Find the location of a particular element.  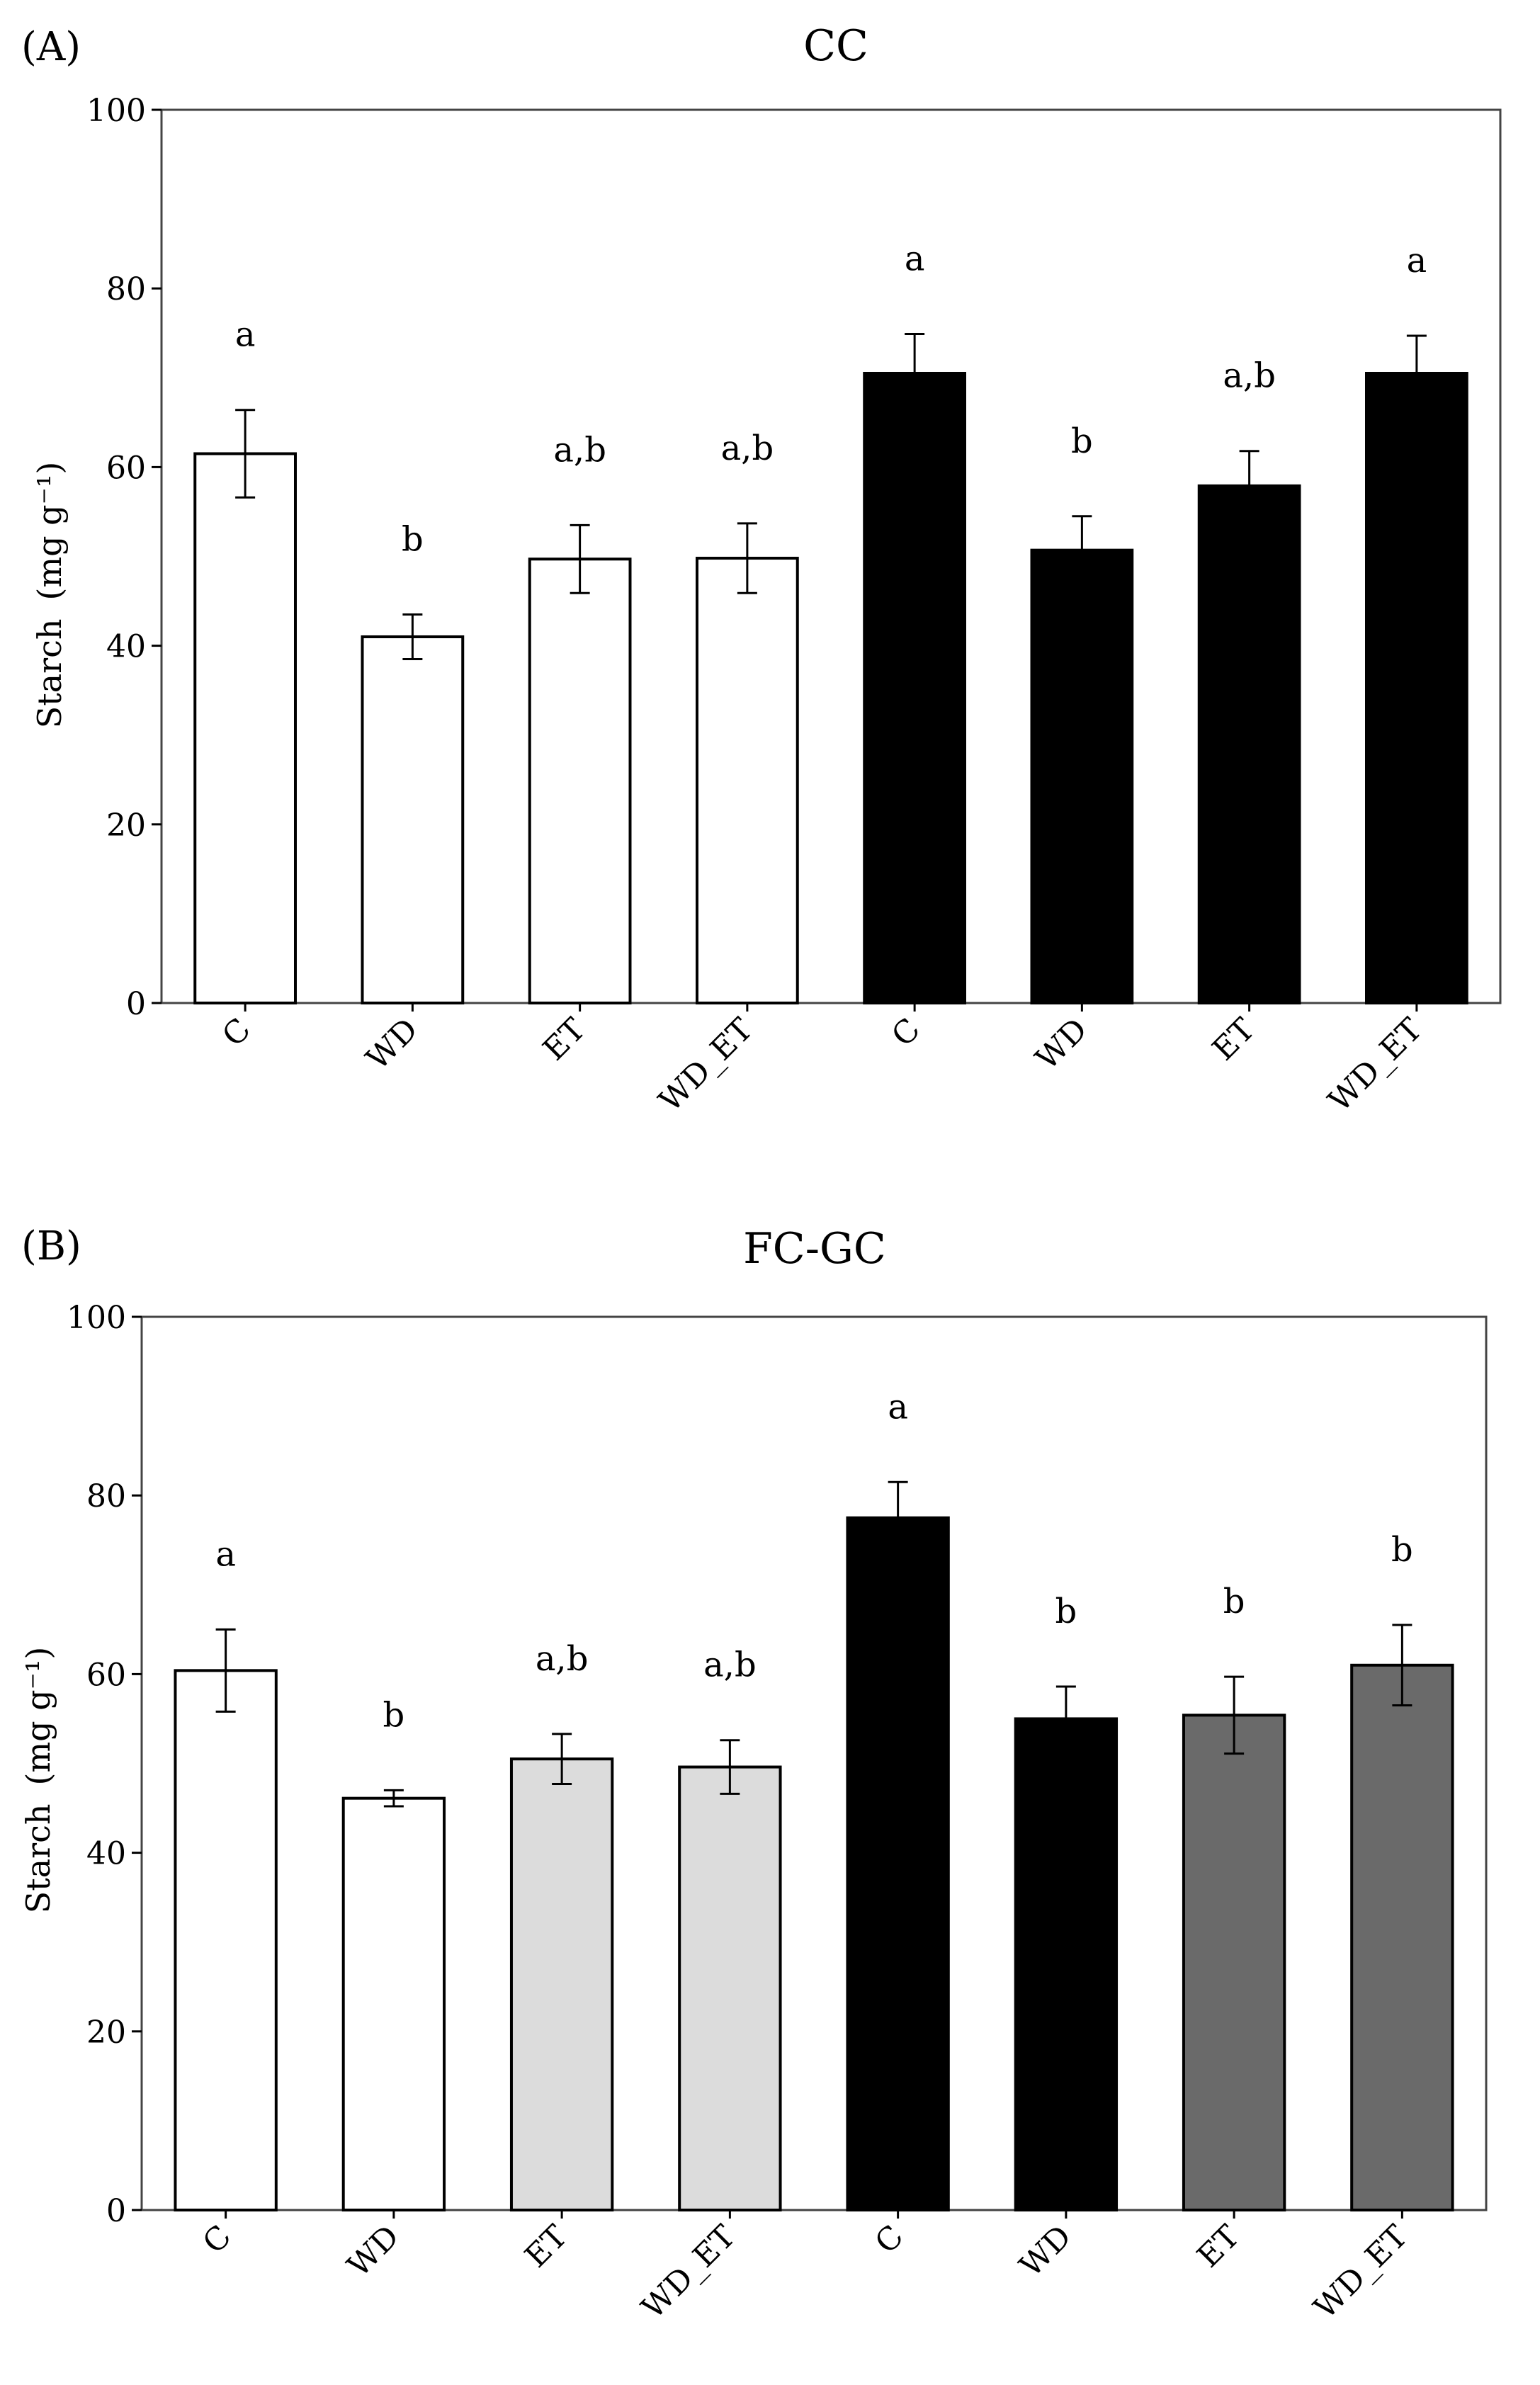

chart-title-b: FC-GC is located at coordinates (814, 1249).